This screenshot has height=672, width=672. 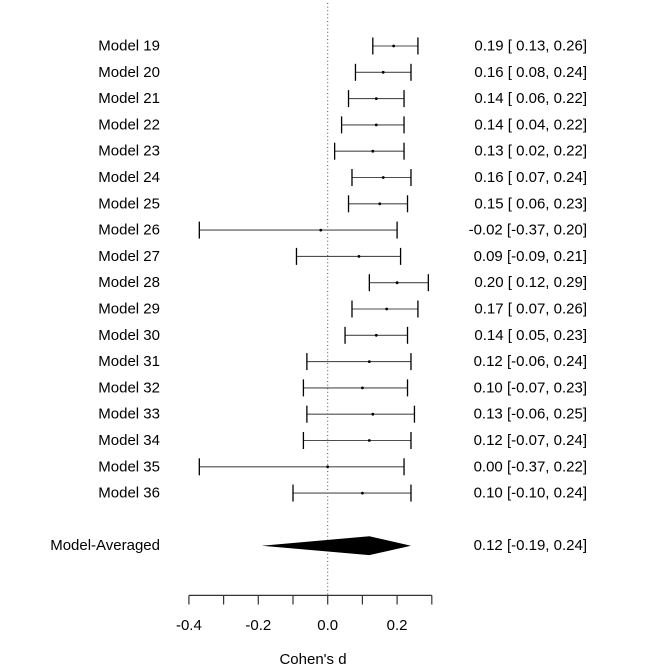 I want to click on row-label: Model 35, so click(x=129, y=466).